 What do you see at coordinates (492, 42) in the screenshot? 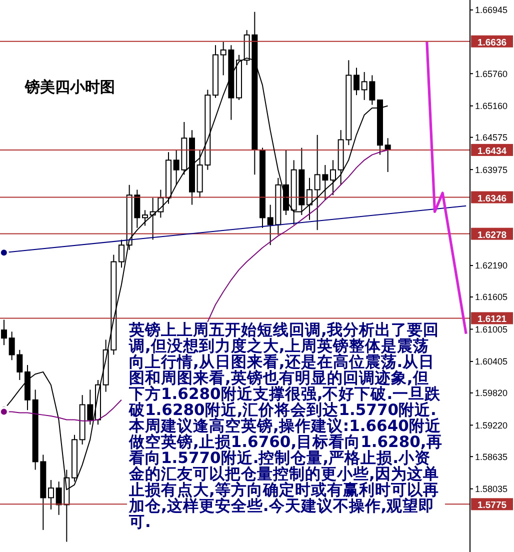
I see `ref-line-label: 1.6636` at bounding box center [492, 42].